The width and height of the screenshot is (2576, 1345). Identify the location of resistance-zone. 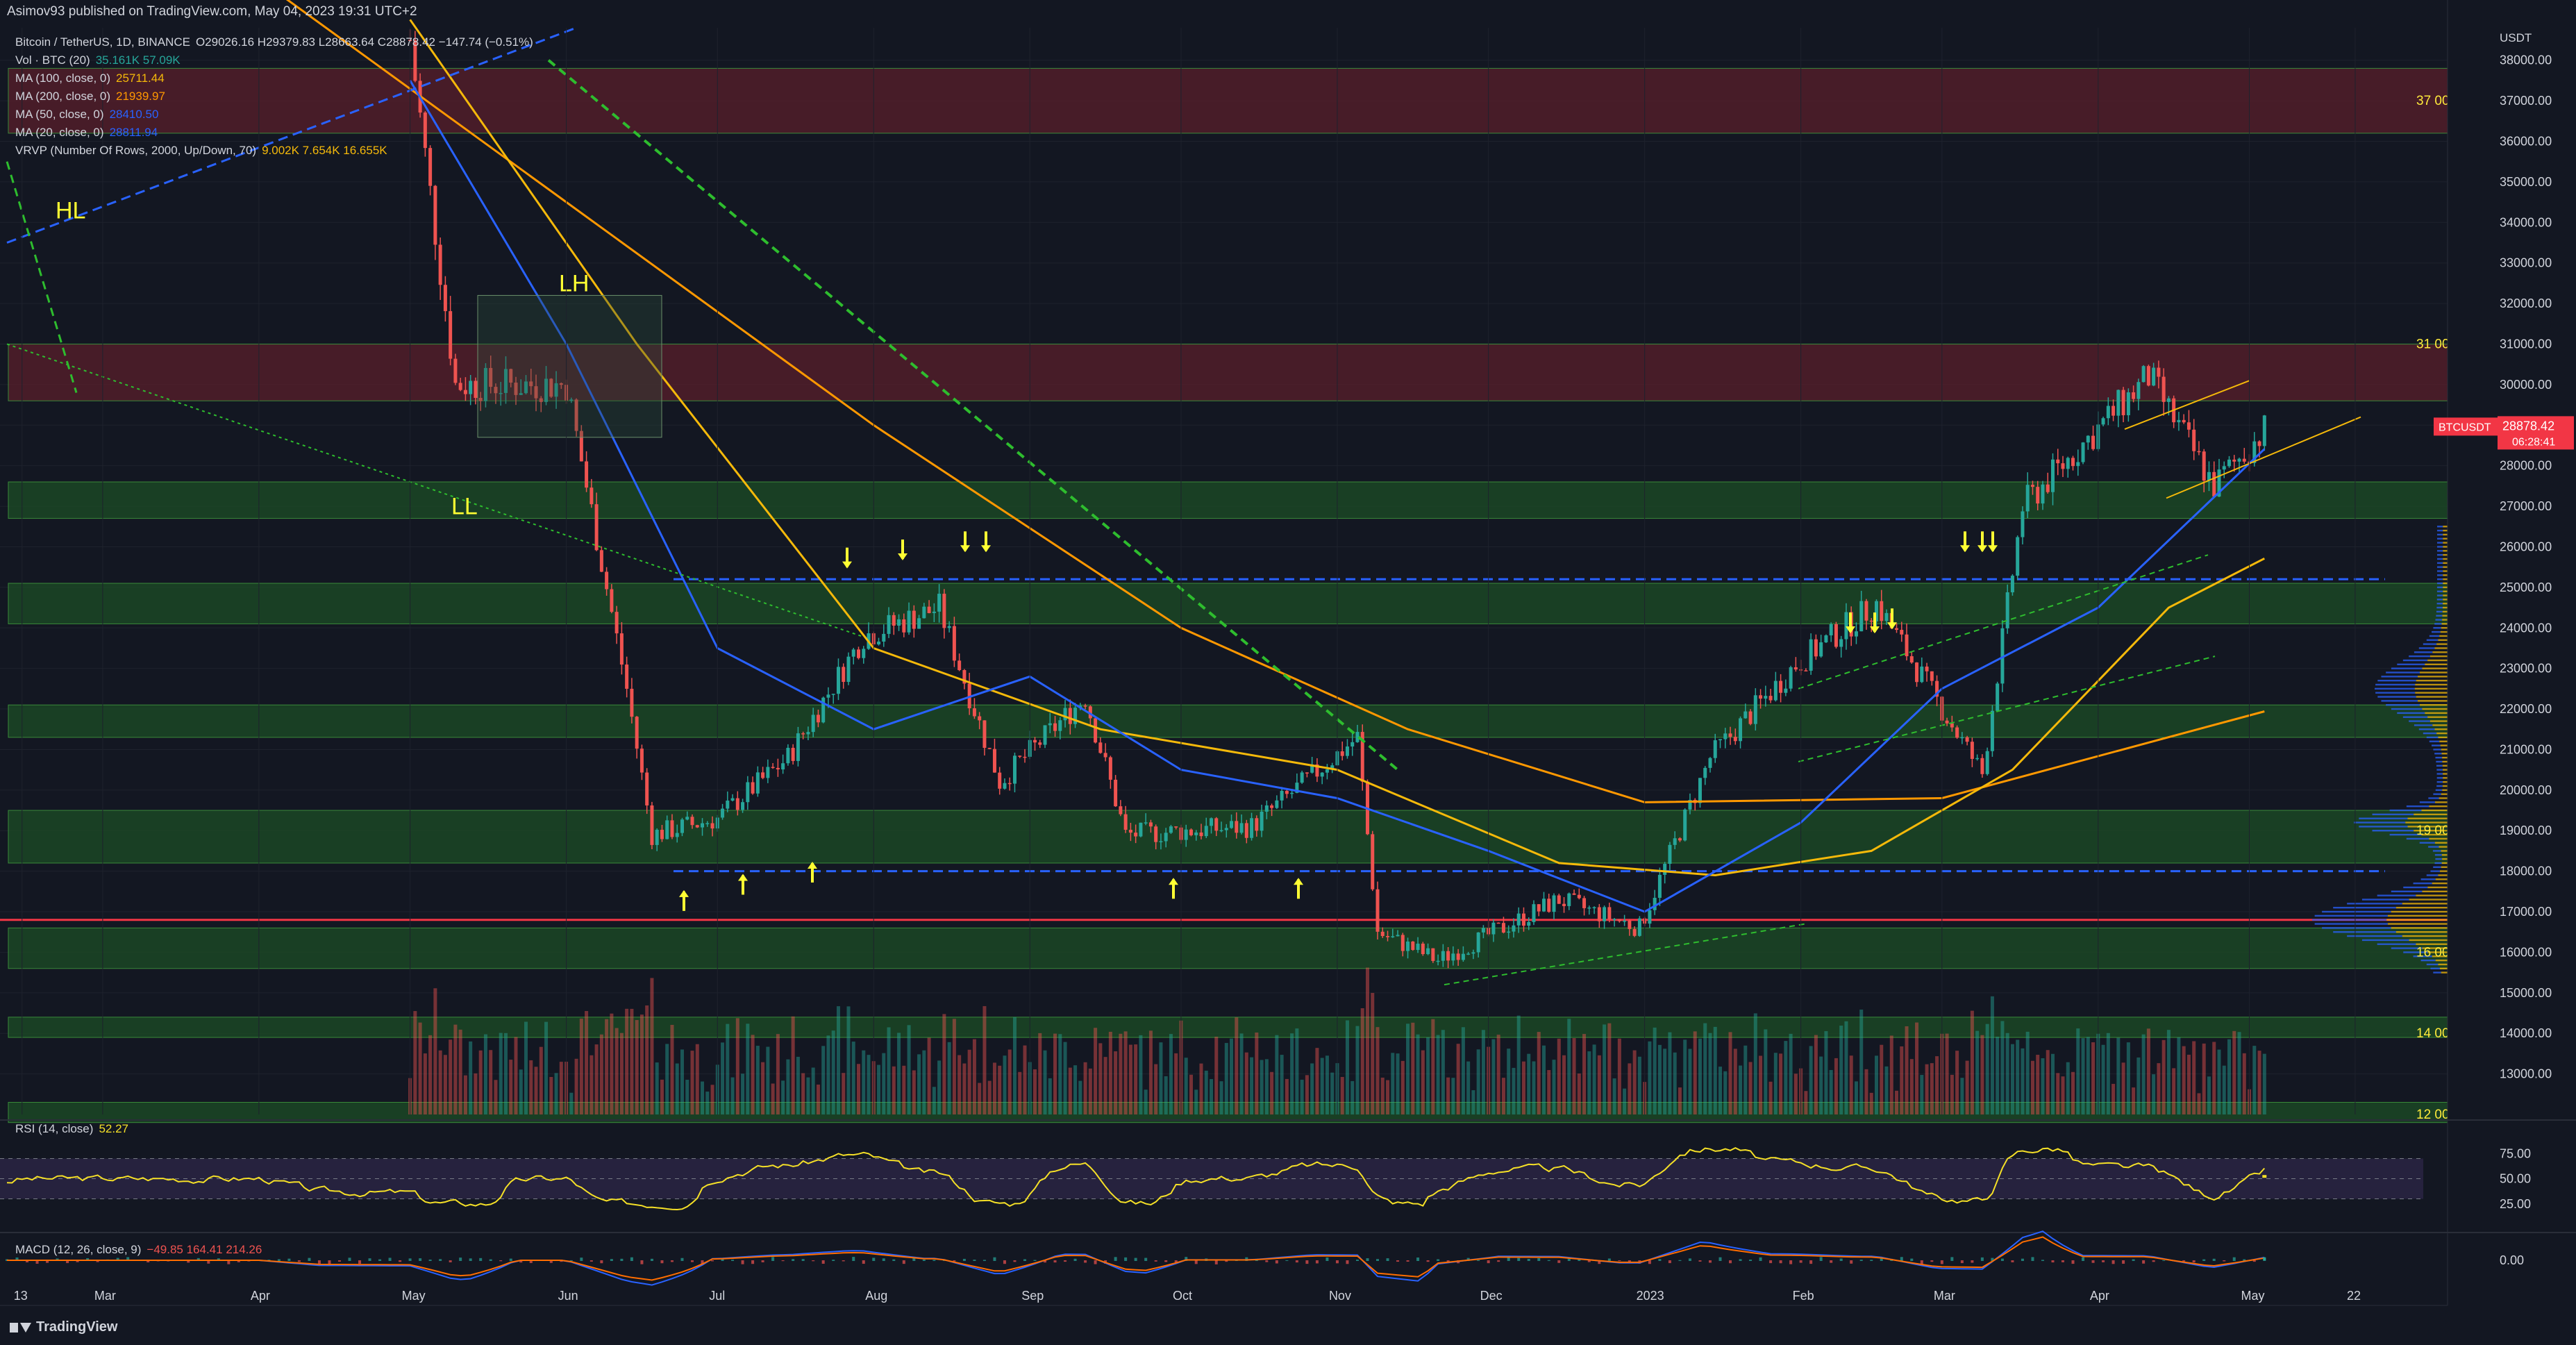
(1231, 372).